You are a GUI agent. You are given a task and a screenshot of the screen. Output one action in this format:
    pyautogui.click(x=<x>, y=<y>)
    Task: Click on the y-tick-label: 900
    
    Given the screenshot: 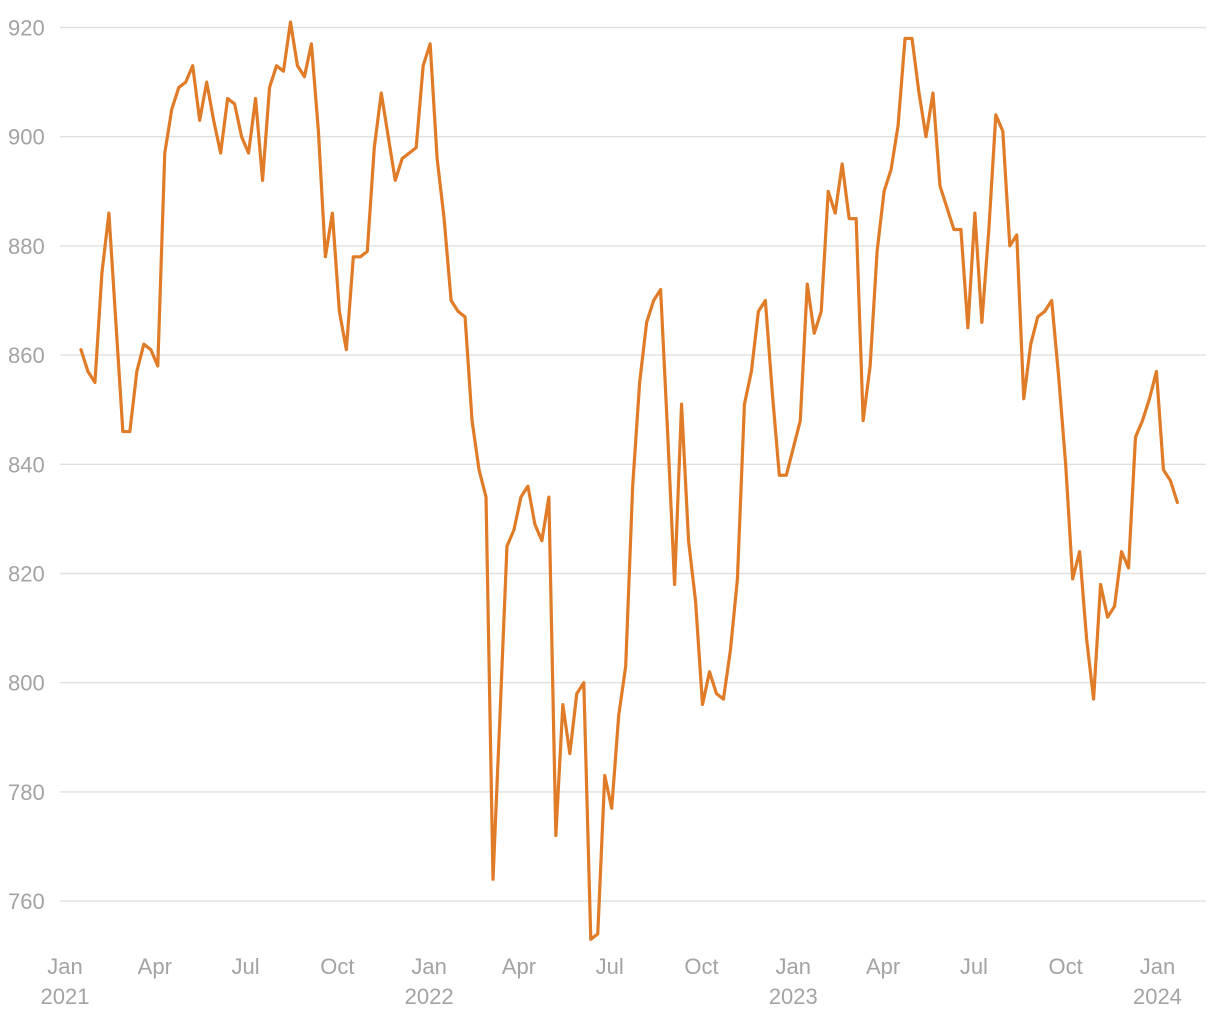 What is the action you would take?
    pyautogui.click(x=26, y=137)
    